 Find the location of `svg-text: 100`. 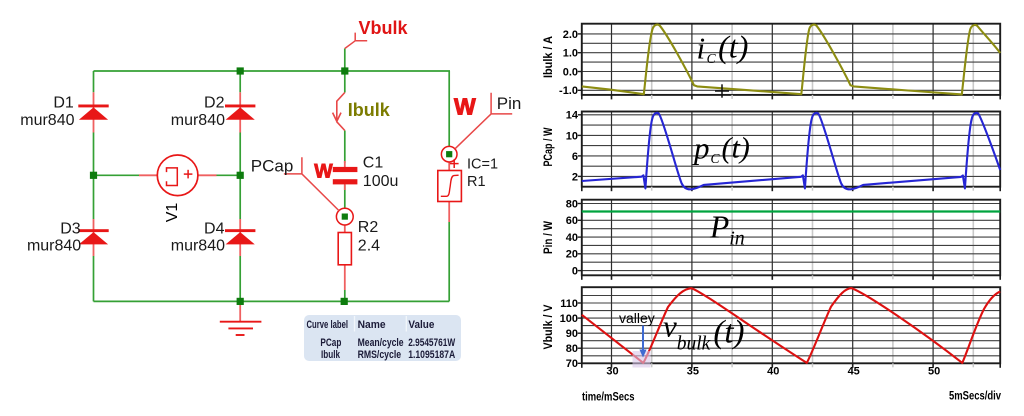

svg-text: 100 is located at coordinates (569, 319).